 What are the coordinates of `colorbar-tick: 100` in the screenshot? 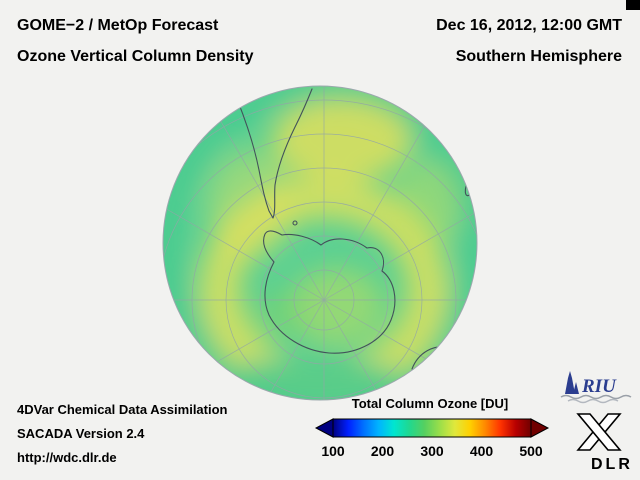 It's located at (333, 451).